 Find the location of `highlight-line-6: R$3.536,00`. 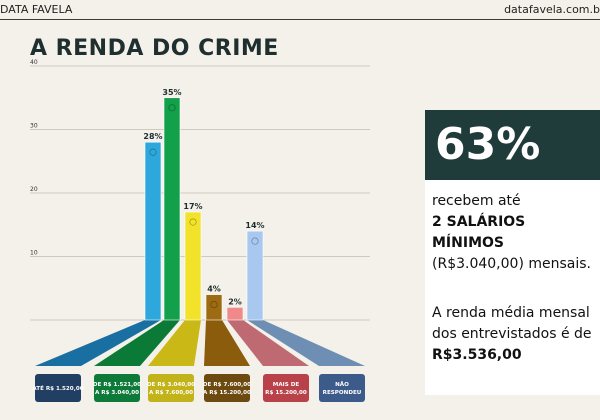

highlight-line-6: R$3.536,00 is located at coordinates (477, 355).